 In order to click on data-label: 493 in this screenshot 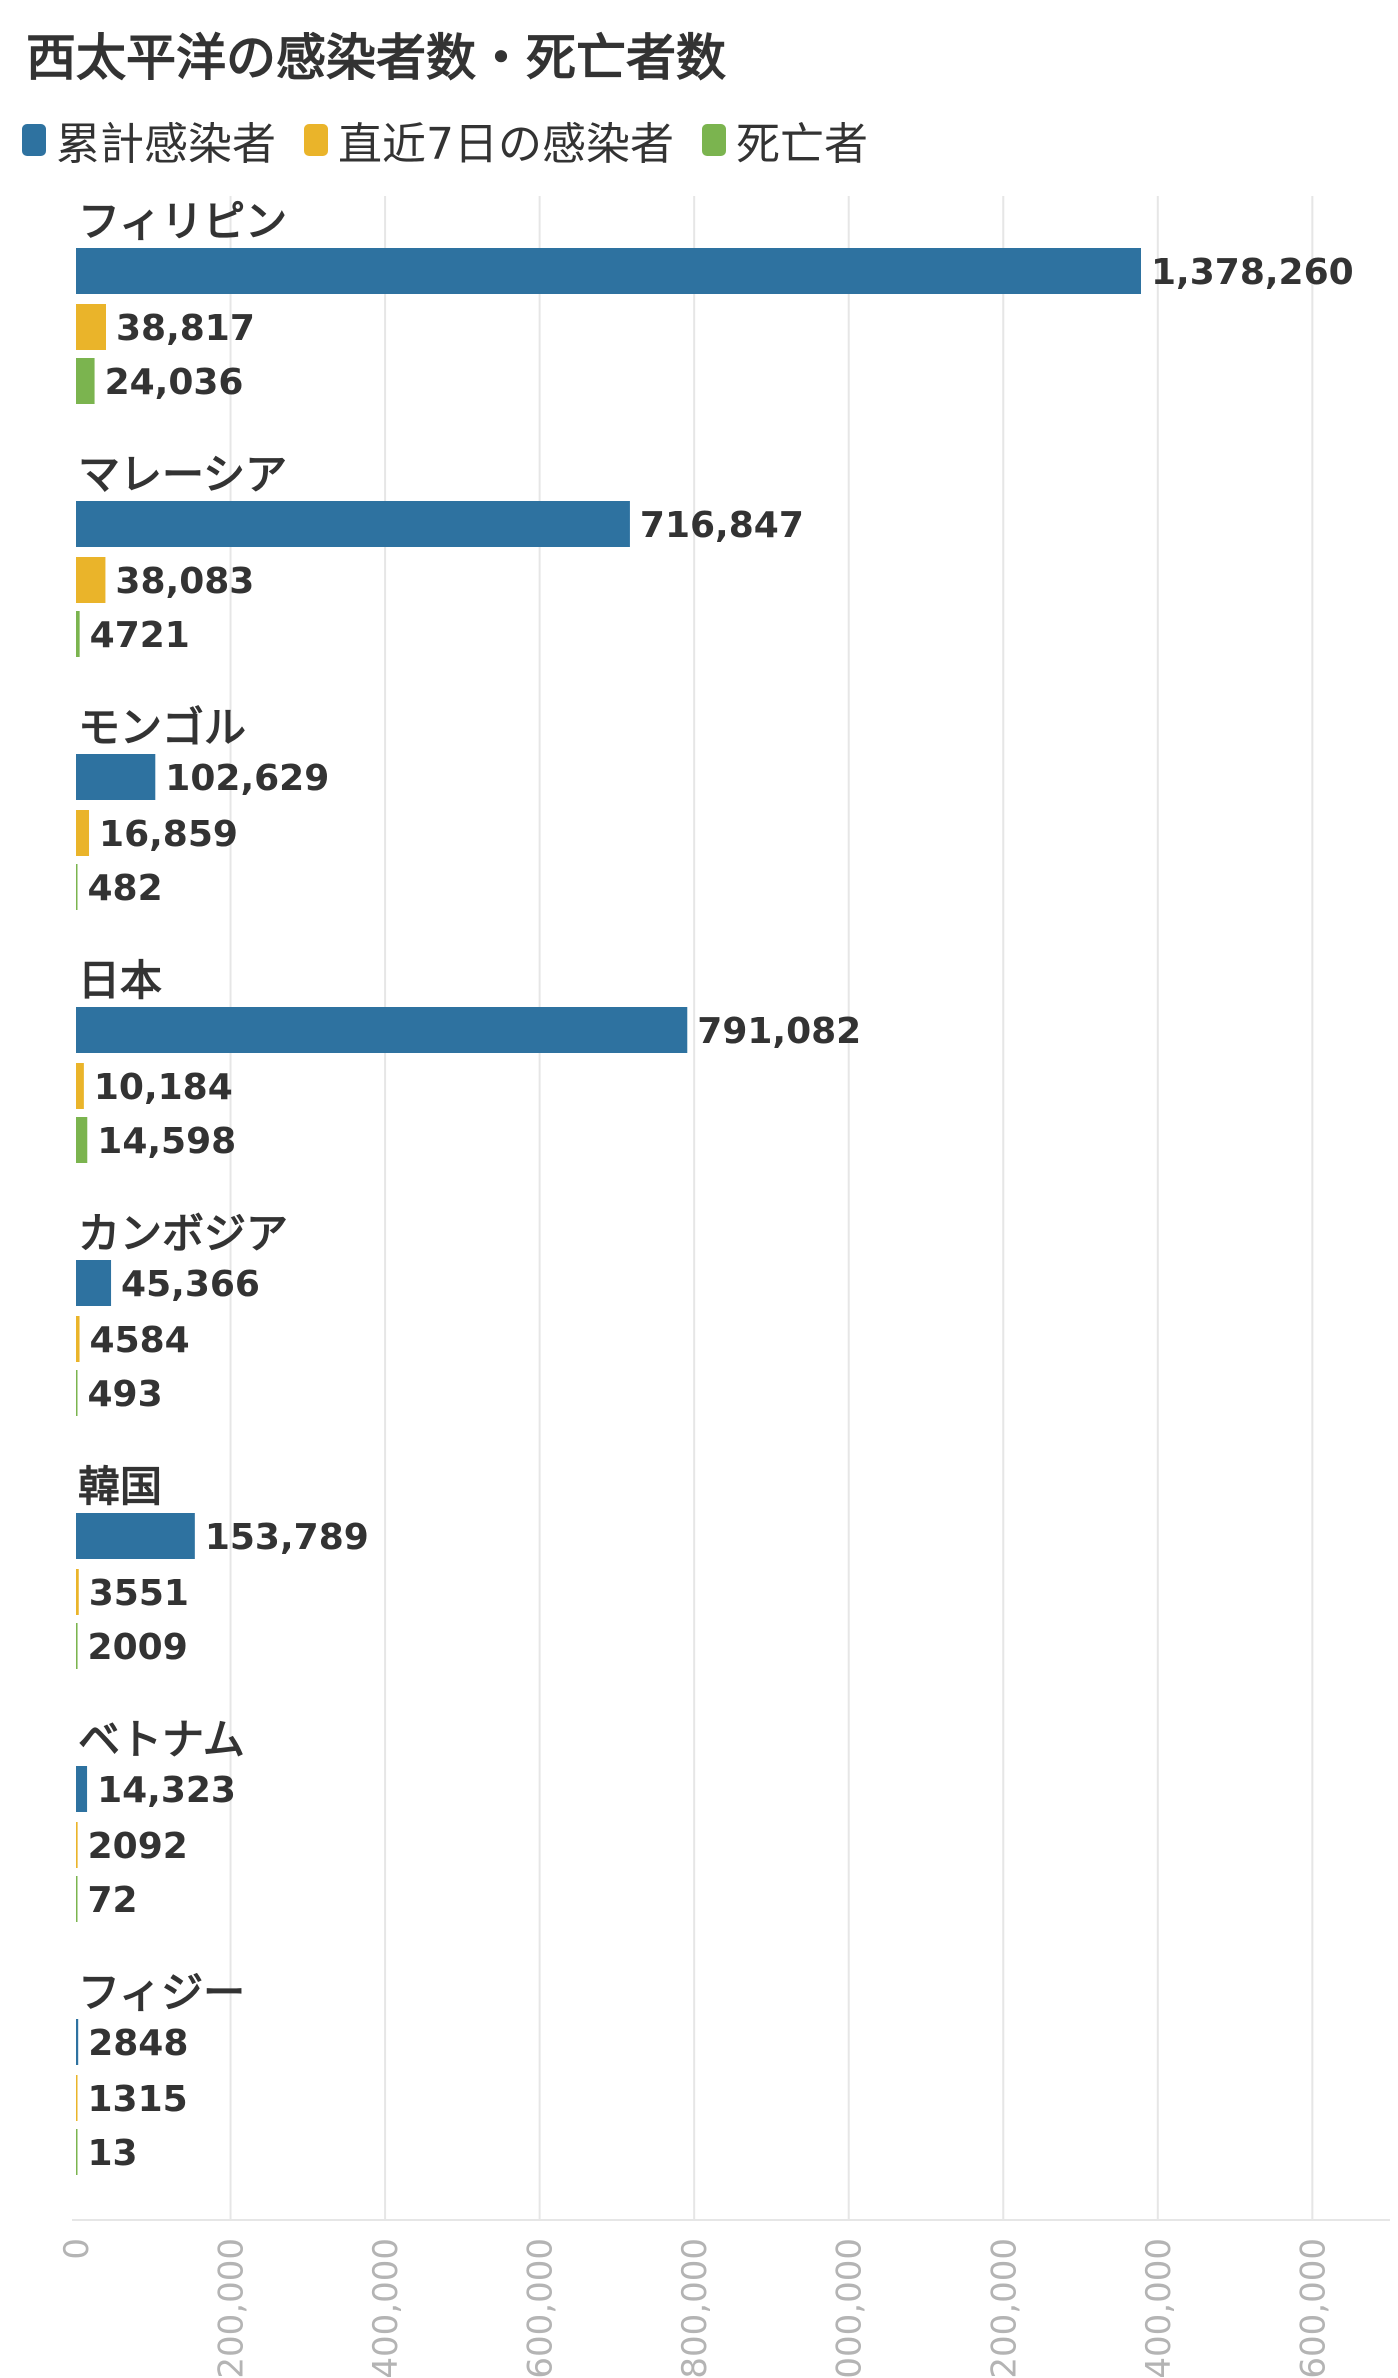, I will do `click(125, 1394)`.